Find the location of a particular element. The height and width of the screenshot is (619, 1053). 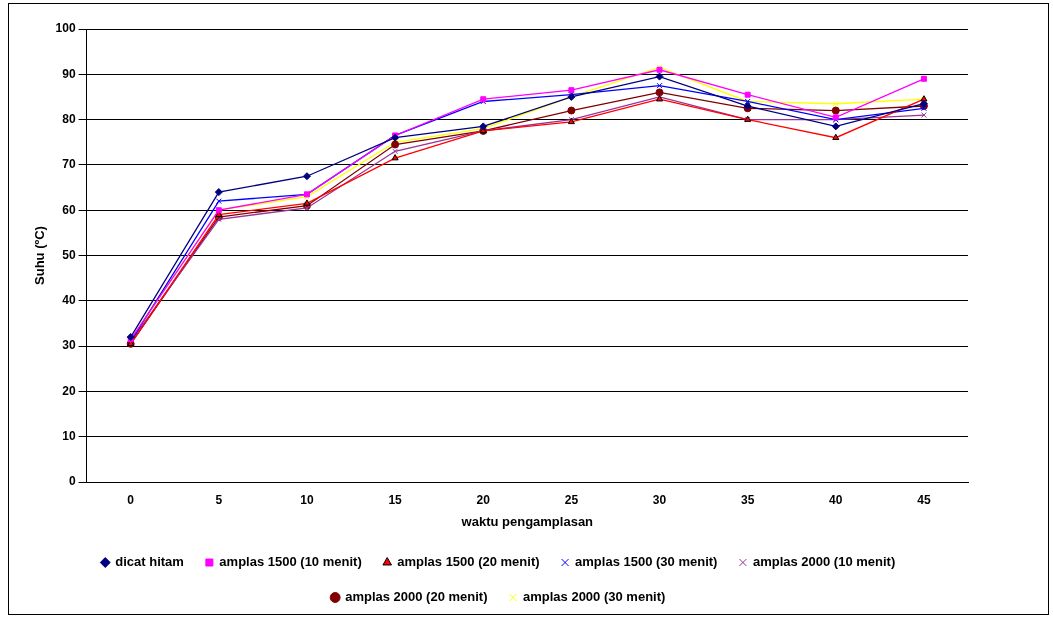

x-tick-label: 20 is located at coordinates (483, 499).